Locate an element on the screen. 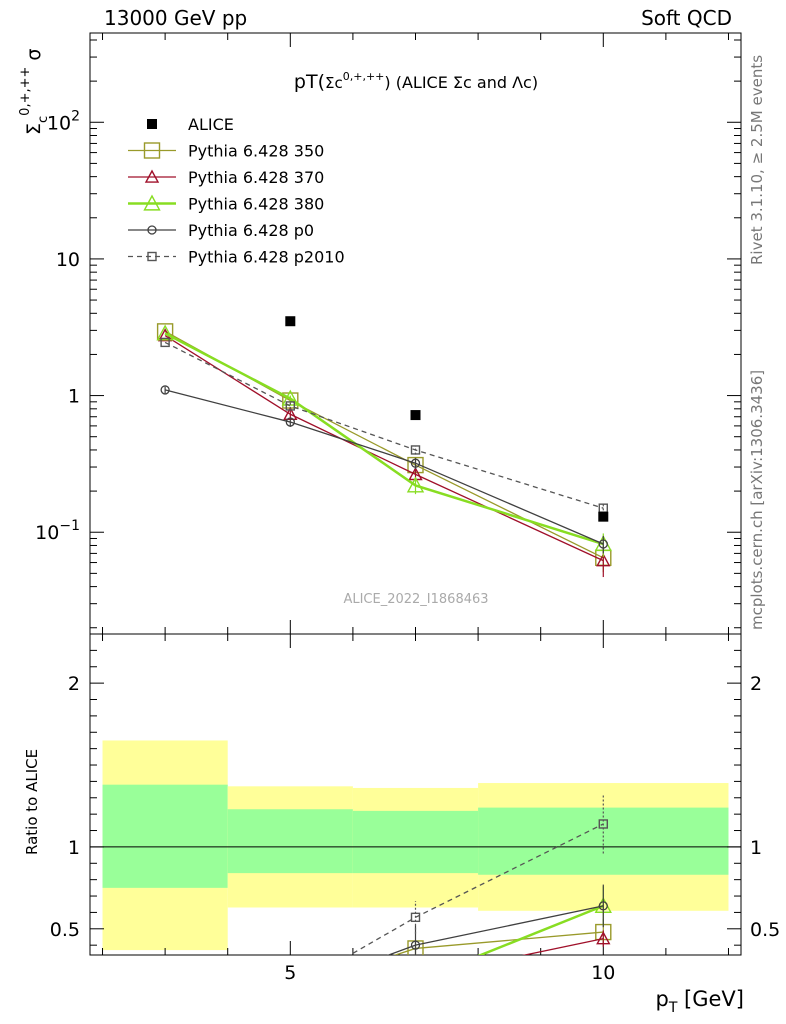 The height and width of the screenshot is (1024, 786). y-tick-label-ratio-right: 0.5 is located at coordinates (765, 930).